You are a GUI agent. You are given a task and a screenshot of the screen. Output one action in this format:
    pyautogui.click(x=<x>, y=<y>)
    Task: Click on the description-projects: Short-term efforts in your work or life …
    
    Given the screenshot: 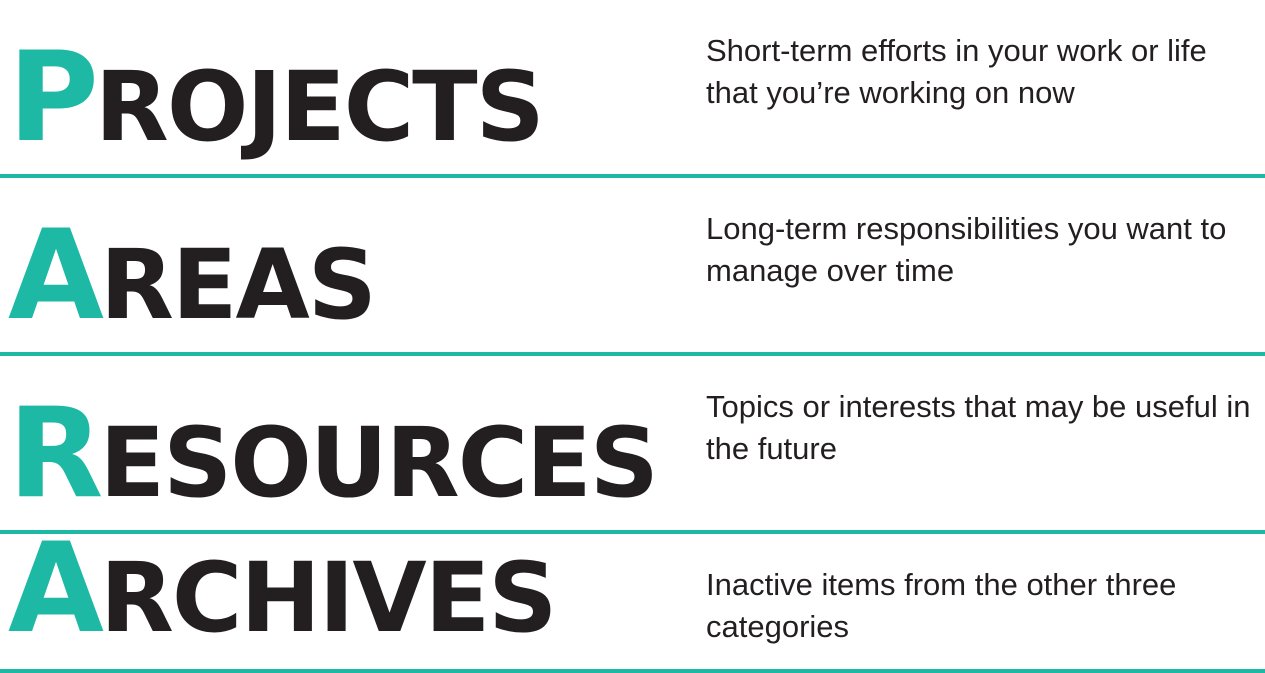 What is the action you would take?
    pyautogui.click(x=956, y=71)
    